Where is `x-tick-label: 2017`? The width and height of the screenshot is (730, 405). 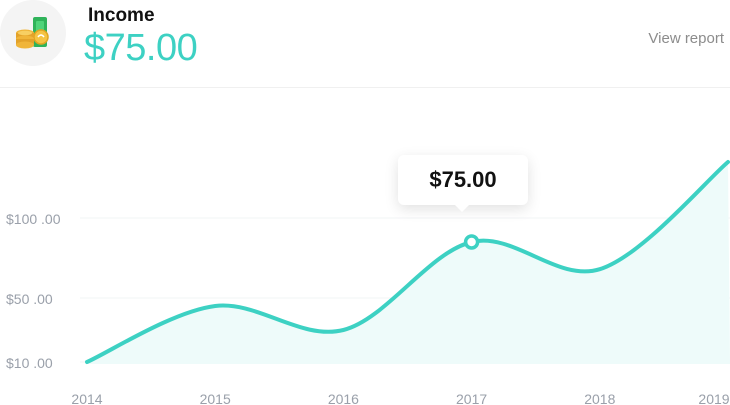 x-tick-label: 2017 is located at coordinates (471, 398).